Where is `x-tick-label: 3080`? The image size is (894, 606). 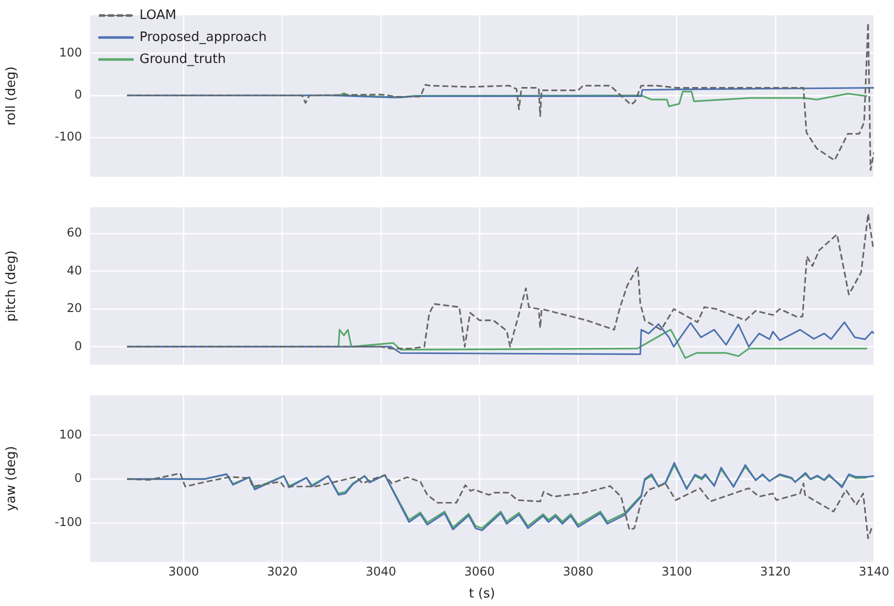
x-tick-label: 3080 is located at coordinates (578, 571).